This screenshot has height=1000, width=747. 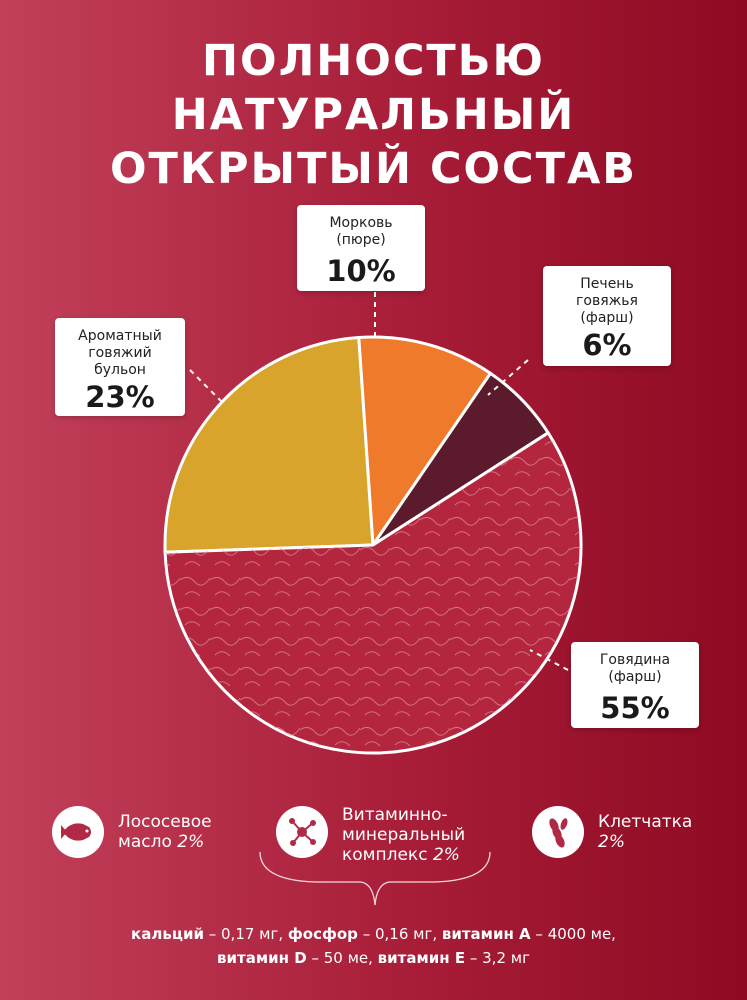 What do you see at coordinates (145, 842) in the screenshot?
I see `extra-text: масло` at bounding box center [145, 842].